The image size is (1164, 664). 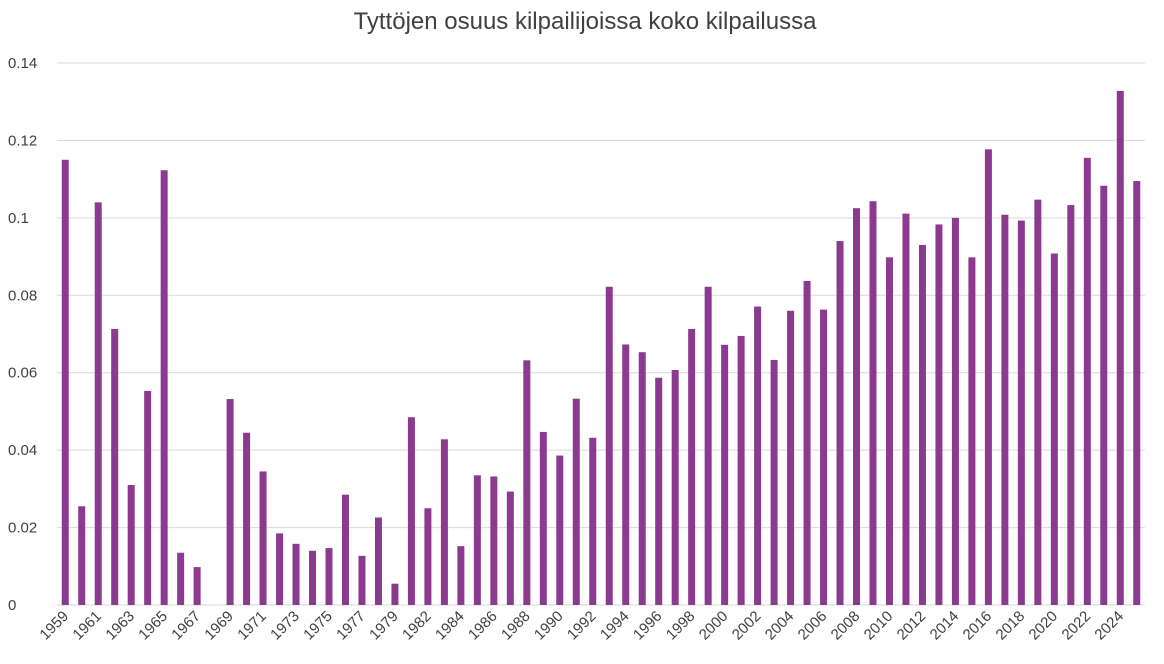 What do you see at coordinates (780, 626) in the screenshot?
I see `x-tick-label: 2004` at bounding box center [780, 626].